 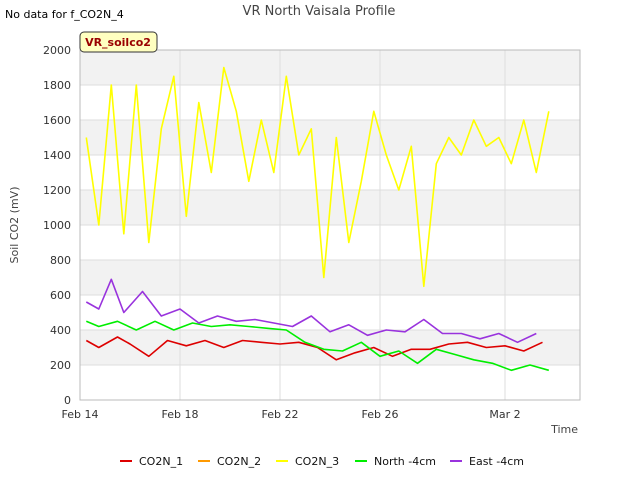 I want to click on site-badge-label: VR_soilco2, so click(x=118, y=42).